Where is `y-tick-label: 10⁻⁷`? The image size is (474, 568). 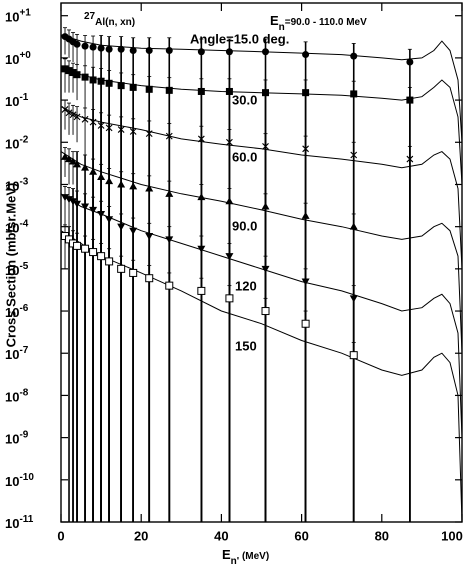 y-tick-label: 10⁻⁷ is located at coordinates (17, 354).